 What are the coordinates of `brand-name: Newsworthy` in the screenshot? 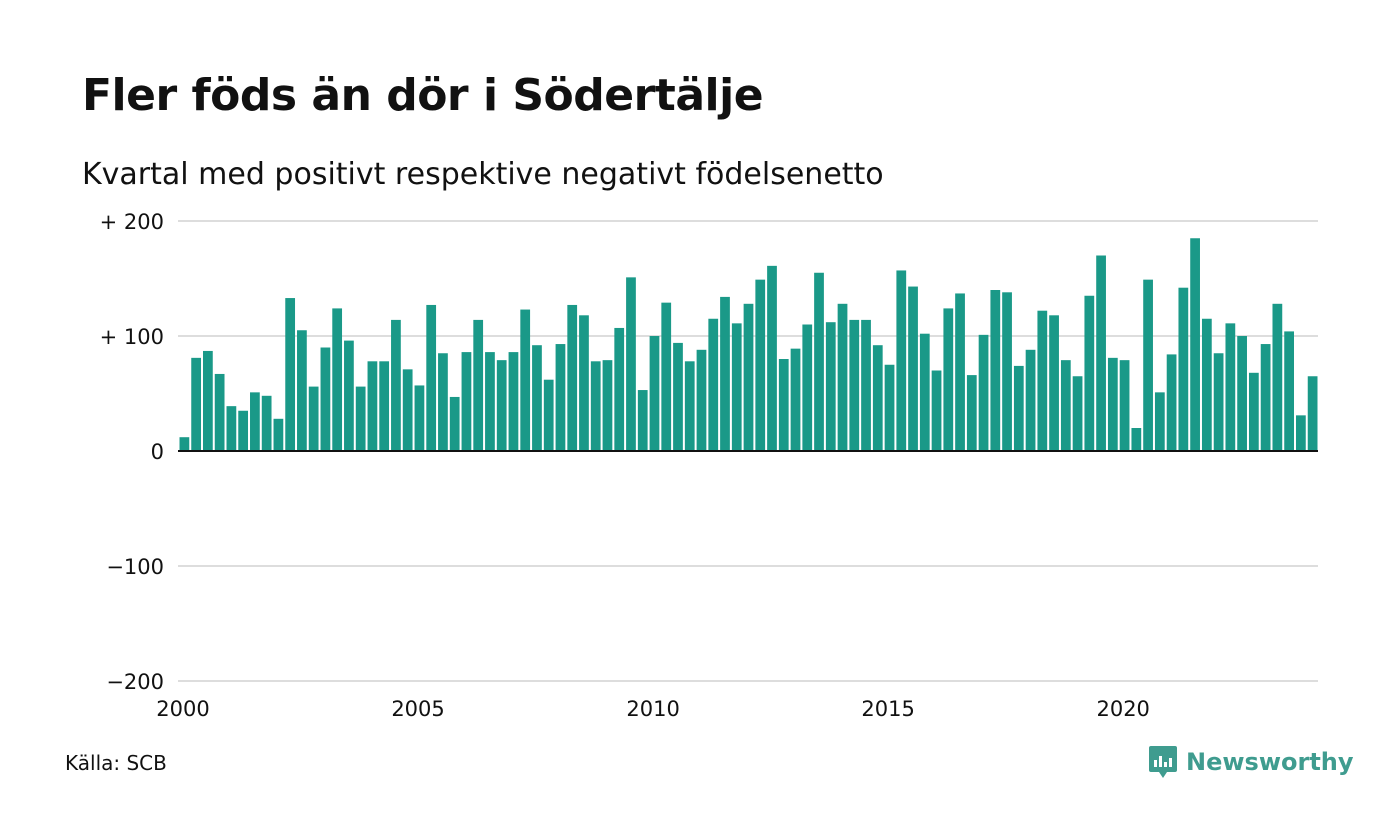 It's located at (1270, 762).